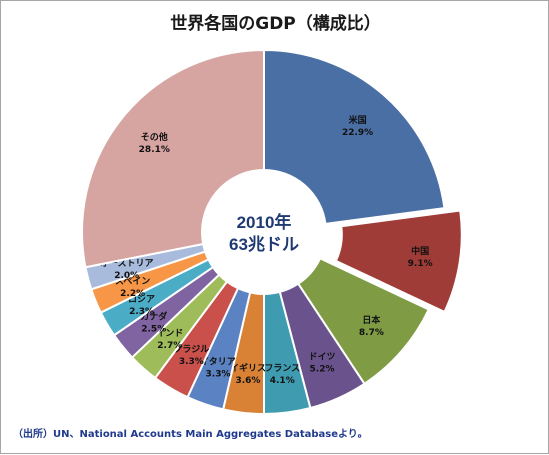 The image size is (549, 455). I want to click on slice-name-label-8: インド, so click(169, 333).